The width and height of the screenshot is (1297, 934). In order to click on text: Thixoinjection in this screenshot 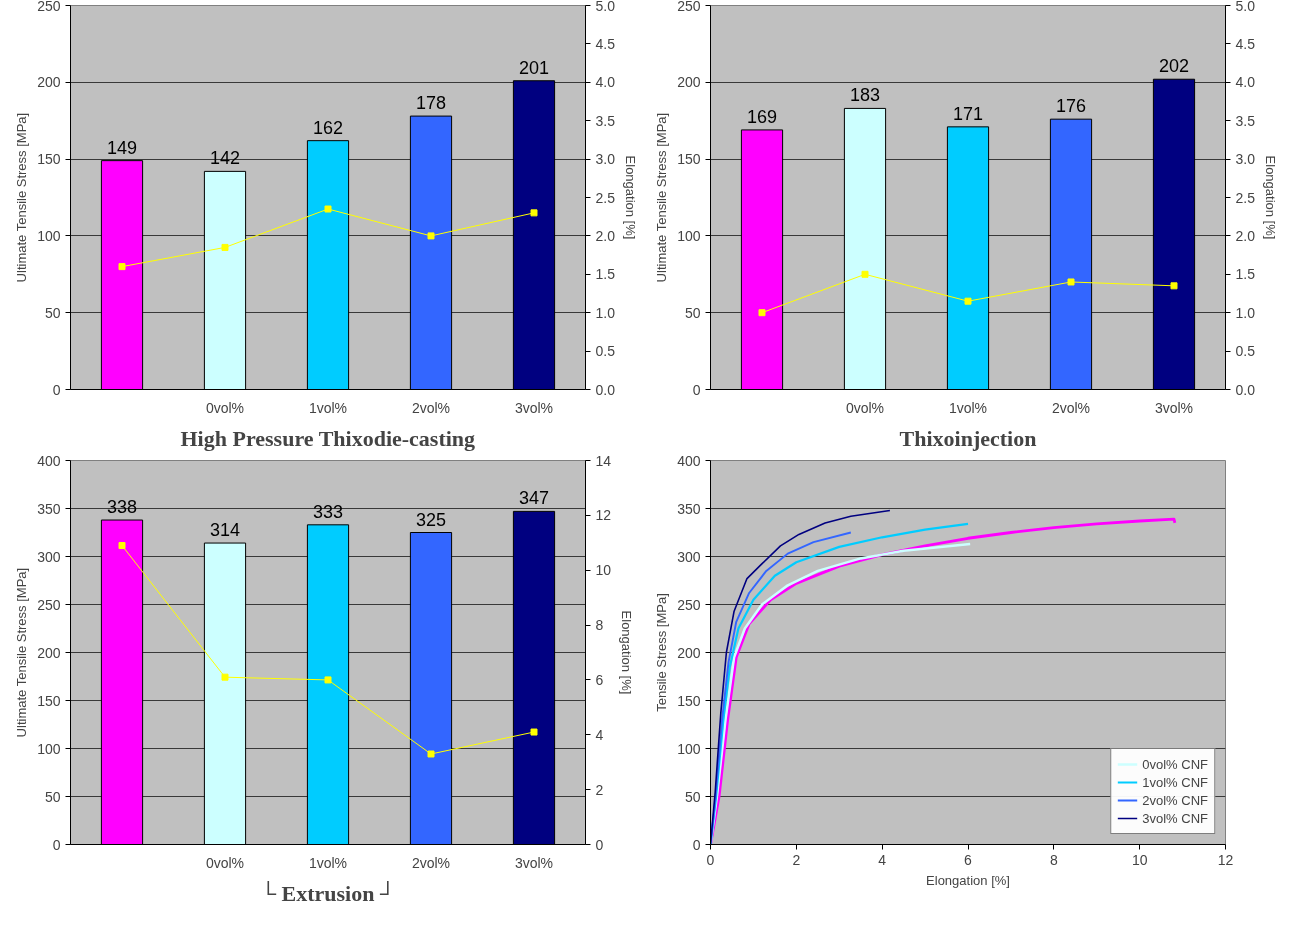, I will do `click(968, 438)`.